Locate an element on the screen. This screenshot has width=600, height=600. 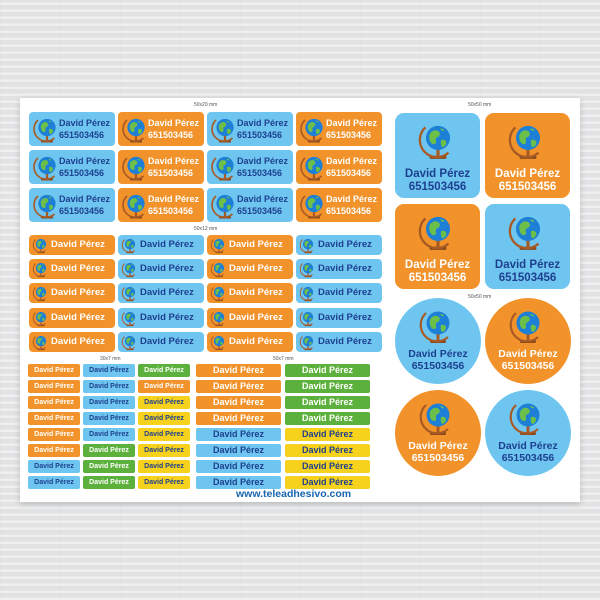
size-label-50x7: 50x7 mm is located at coordinates (283, 359).